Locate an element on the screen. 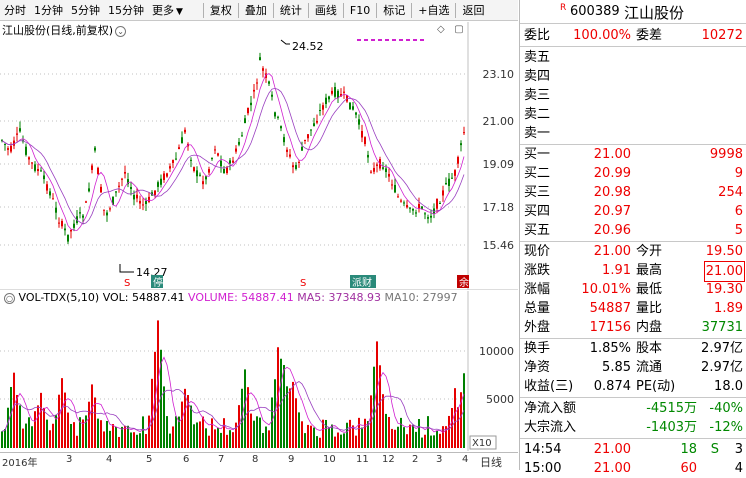  diamond-icon: ◇ is located at coordinates (441, 29).